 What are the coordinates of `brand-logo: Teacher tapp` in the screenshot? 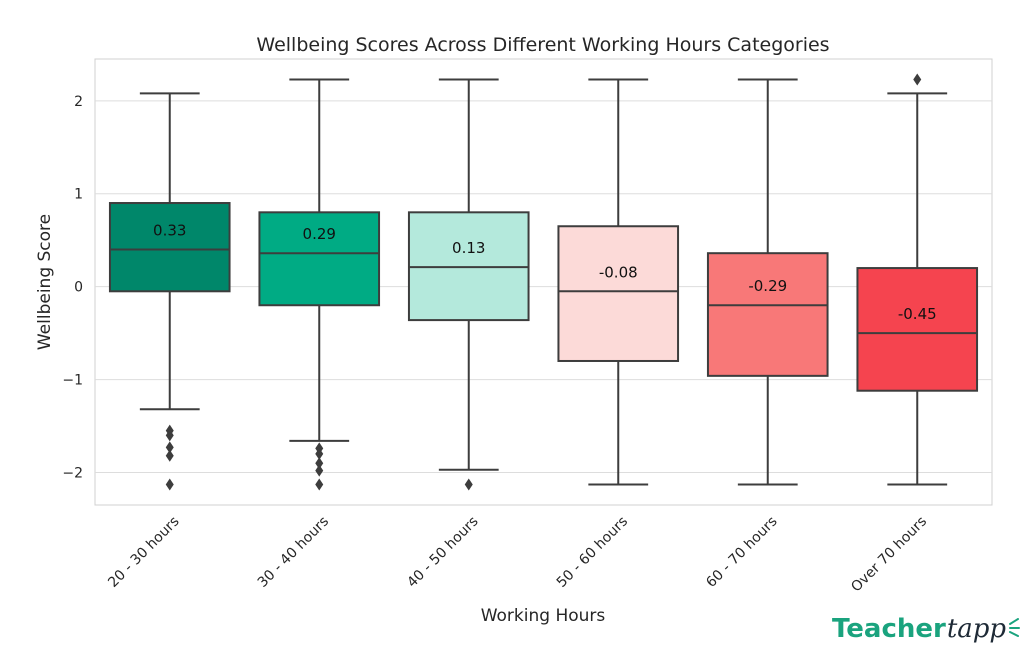 It's located at (926, 632).